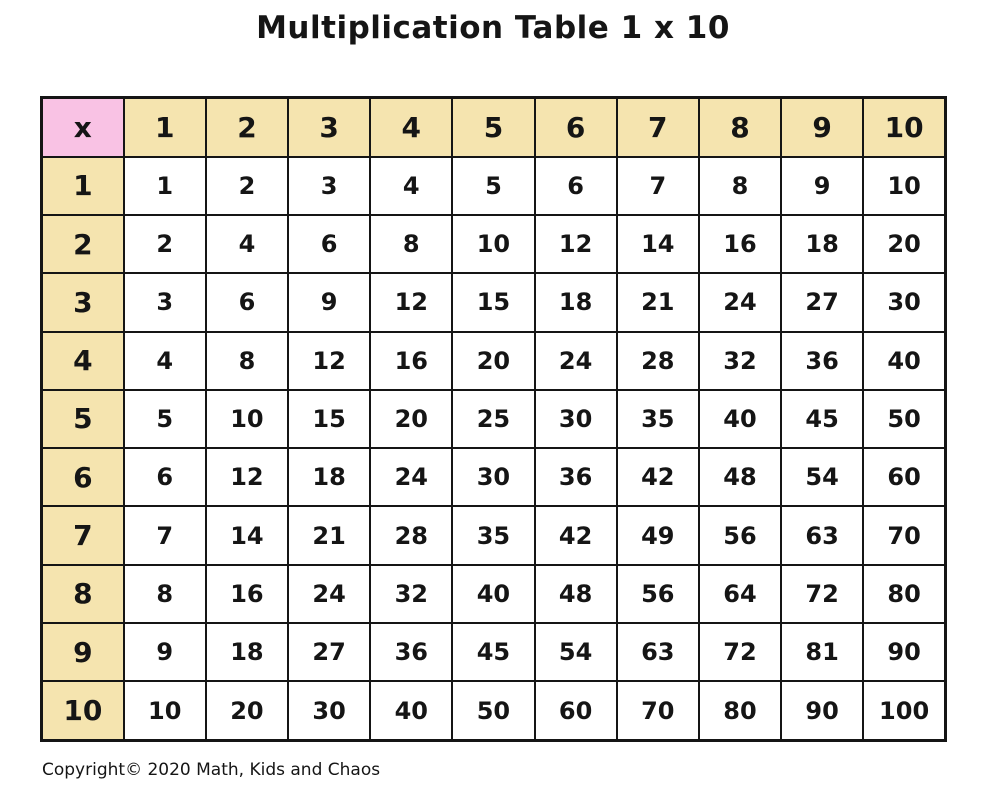 Image resolution: width=986 pixels, height=802 pixels. Describe the element at coordinates (575, 127) in the screenshot. I see `column-header: 6` at that location.